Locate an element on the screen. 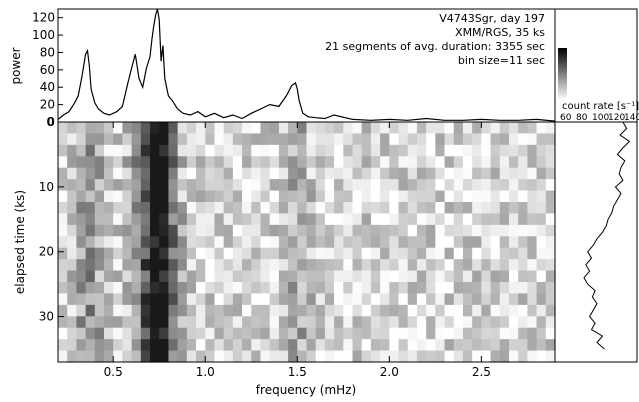 The width and height of the screenshot is (639, 402). heatmap-y-ticks: 0 10 20 30 is located at coordinates (51, 219).